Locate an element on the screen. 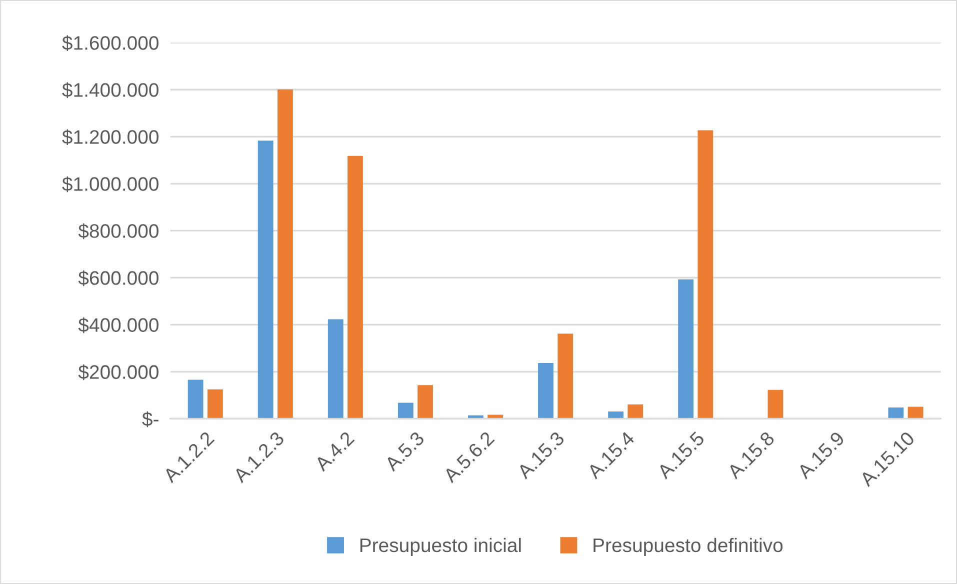 This screenshot has height=584, width=957. legend-label: Presupuesto inicial is located at coordinates (440, 547).